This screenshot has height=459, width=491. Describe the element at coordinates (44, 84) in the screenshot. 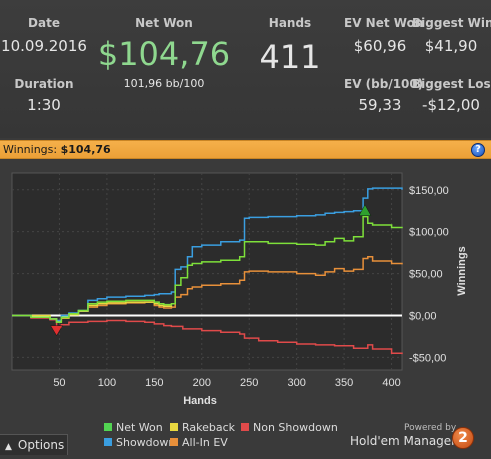

I see `duration-label: Duration` at that location.